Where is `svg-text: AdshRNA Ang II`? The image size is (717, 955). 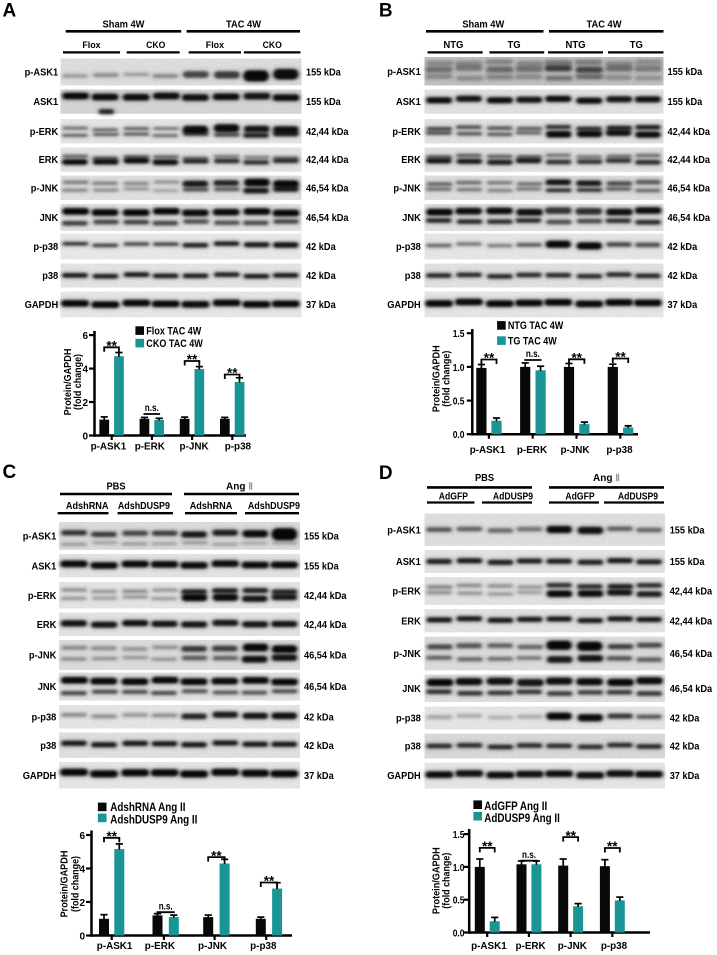
svg-text: AdshRNA Ang II is located at coordinates (147, 807).